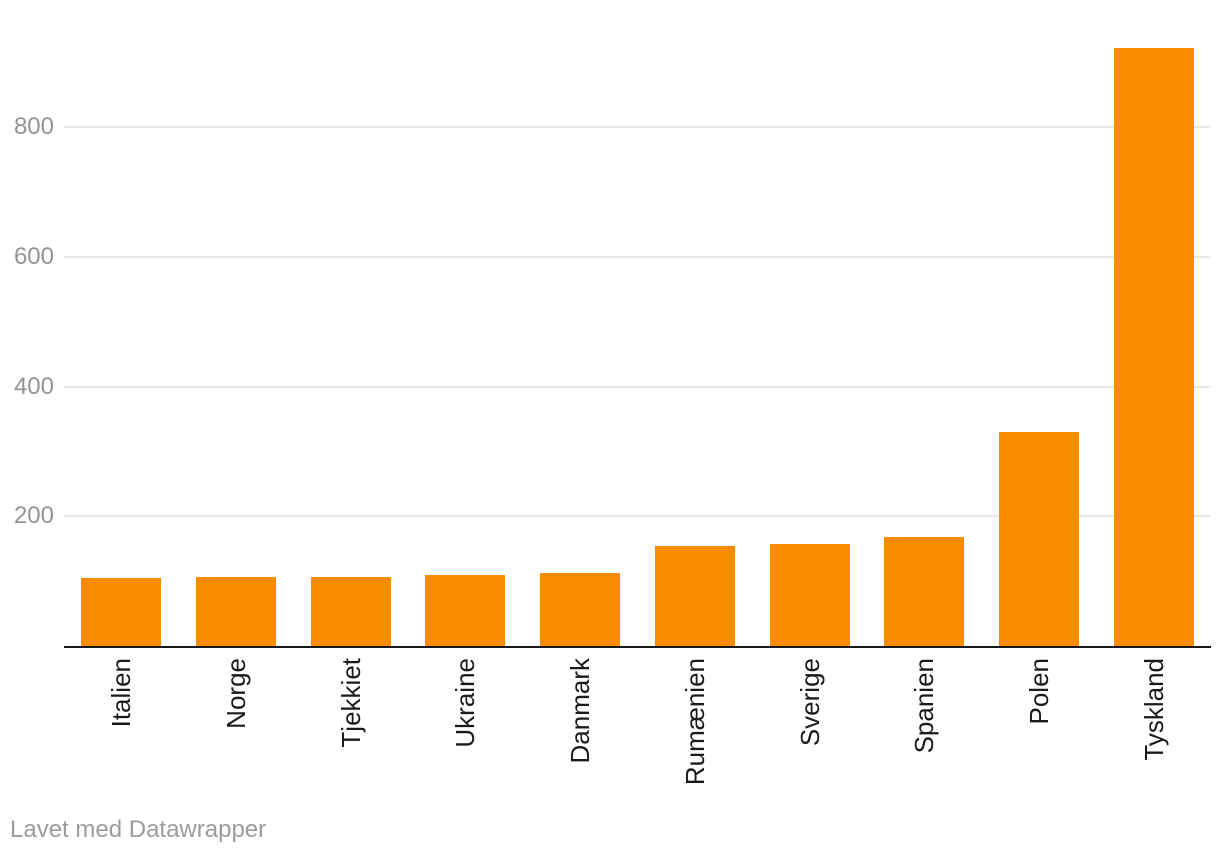 The height and width of the screenshot is (856, 1220). What do you see at coordinates (695, 596) in the screenshot?
I see `bar-rumænien` at bounding box center [695, 596].